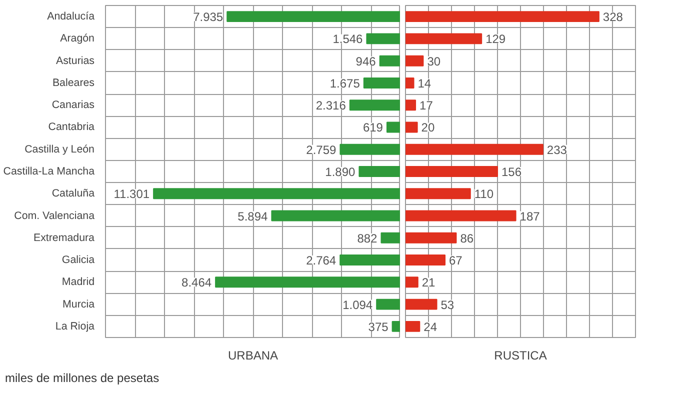  I want to click on y-tick-label: Com. Valenciana, so click(54, 216).